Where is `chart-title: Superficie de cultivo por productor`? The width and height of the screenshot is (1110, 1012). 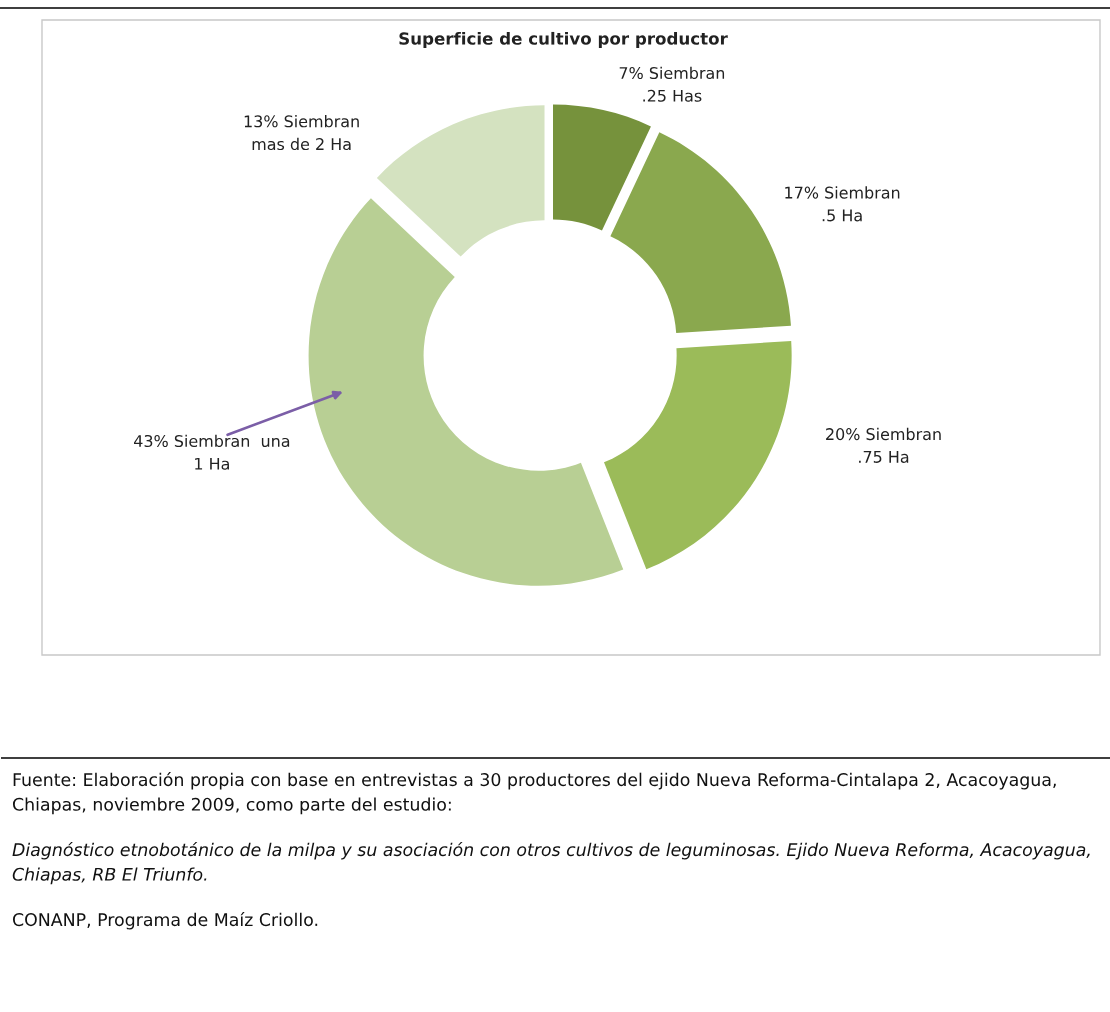 chart-title: Superficie de cultivo por productor is located at coordinates (563, 40).